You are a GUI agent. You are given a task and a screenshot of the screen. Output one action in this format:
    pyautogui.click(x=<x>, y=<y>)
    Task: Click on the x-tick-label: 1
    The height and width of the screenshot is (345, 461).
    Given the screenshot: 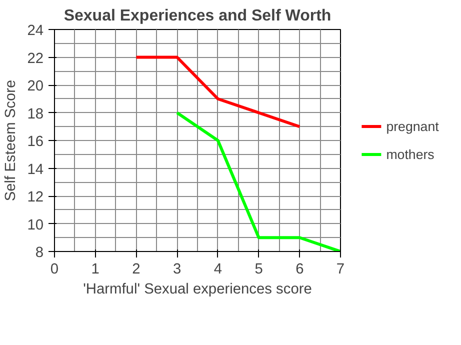 What is the action you would take?
    pyautogui.click(x=95, y=270)
    